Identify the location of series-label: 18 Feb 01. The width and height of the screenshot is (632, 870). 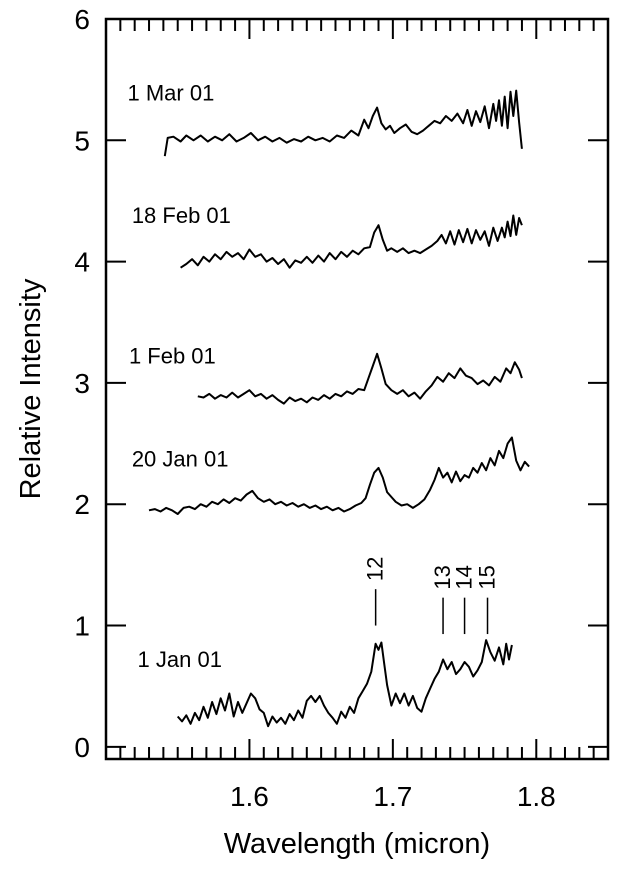
(181, 215).